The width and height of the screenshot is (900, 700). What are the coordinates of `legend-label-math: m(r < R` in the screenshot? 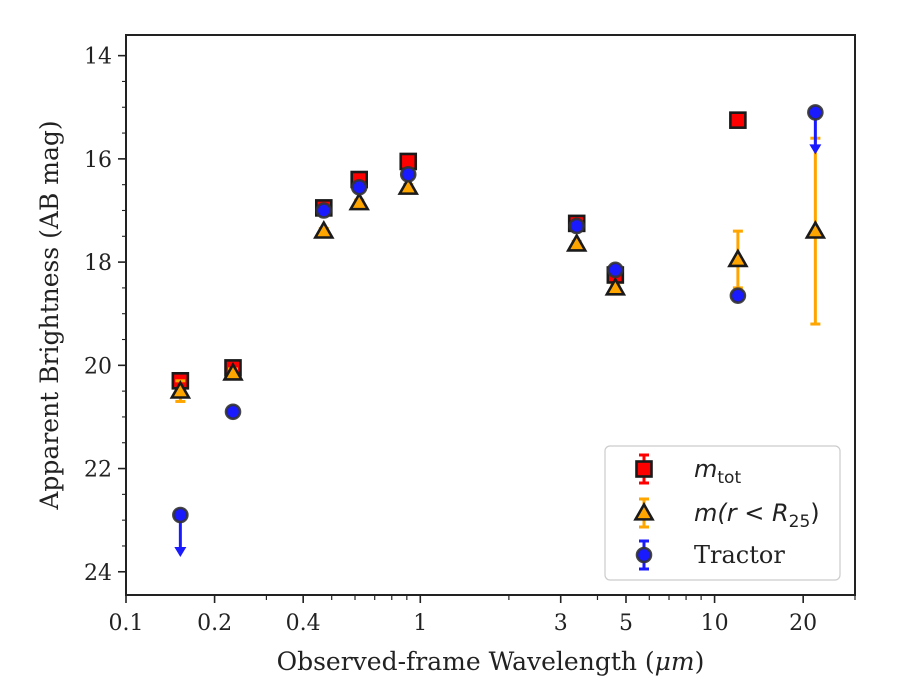 It's located at (741, 513).